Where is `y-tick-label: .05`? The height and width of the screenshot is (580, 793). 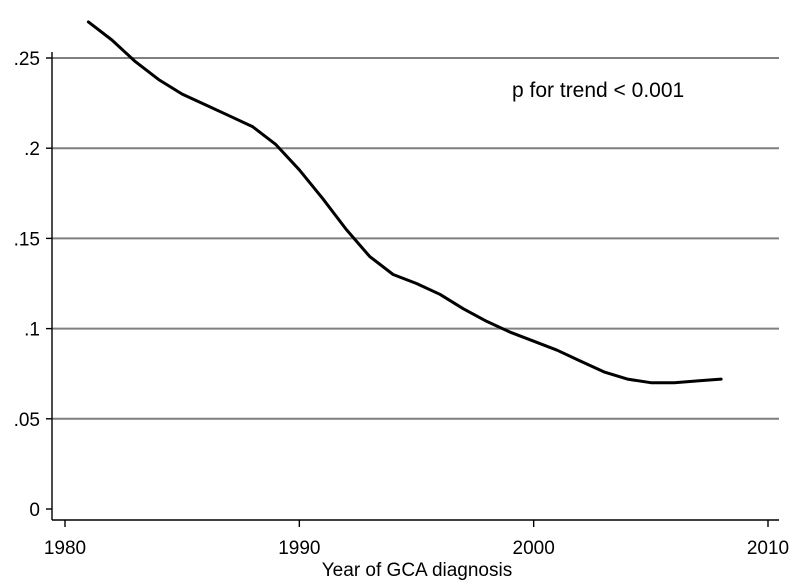
y-tick-label: .05 is located at coordinates (27, 420).